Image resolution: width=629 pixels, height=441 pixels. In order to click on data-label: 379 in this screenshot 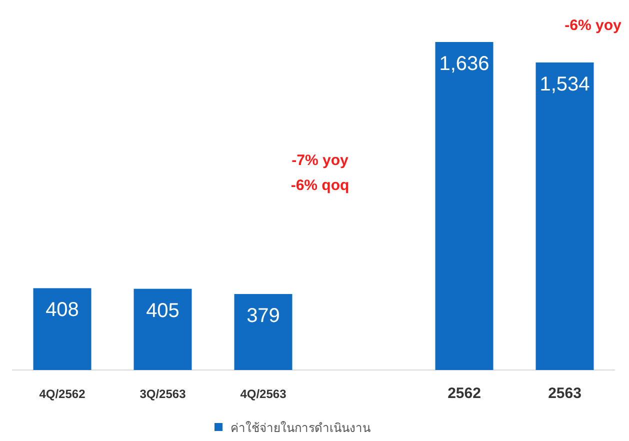, I will do `click(263, 316)`.